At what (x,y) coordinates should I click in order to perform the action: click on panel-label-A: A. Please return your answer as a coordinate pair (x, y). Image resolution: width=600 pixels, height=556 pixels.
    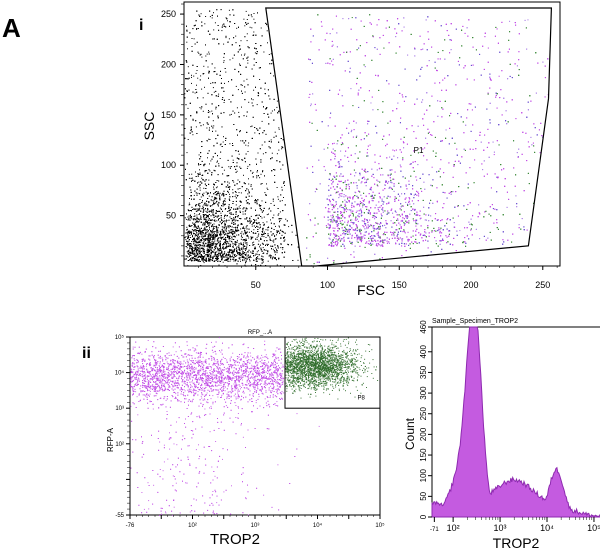
    Looking at the image, I should click on (11, 28).